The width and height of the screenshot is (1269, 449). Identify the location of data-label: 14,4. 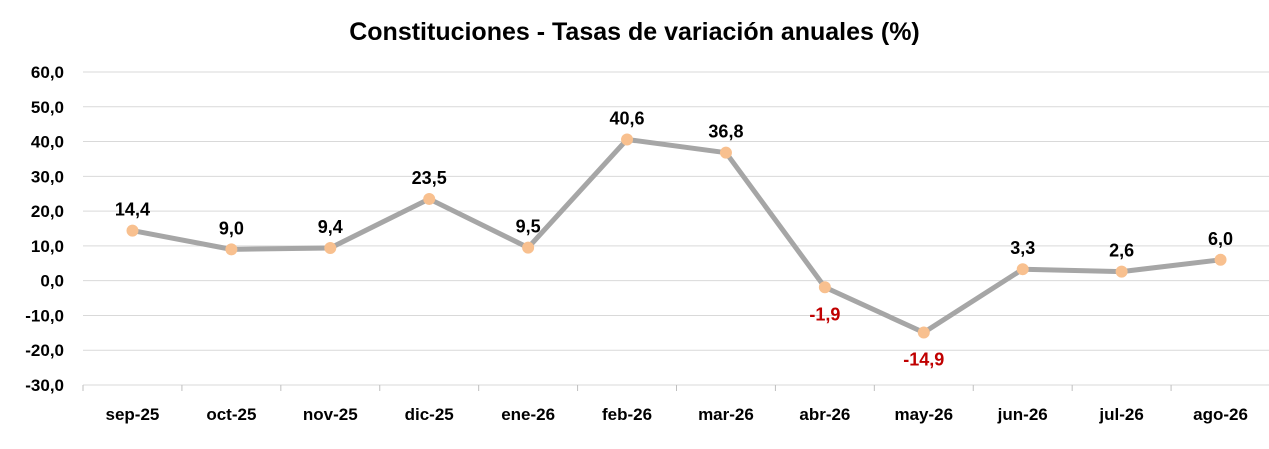
(132, 210).